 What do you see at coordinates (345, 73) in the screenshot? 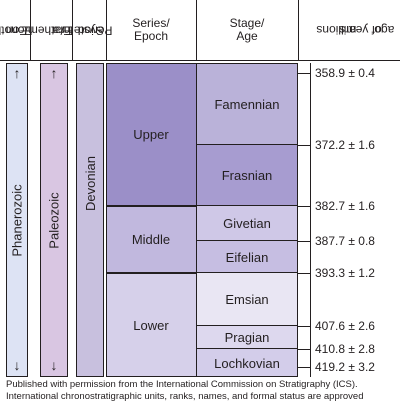
I see `age-value: 358.9 ± 0.4` at bounding box center [345, 73].